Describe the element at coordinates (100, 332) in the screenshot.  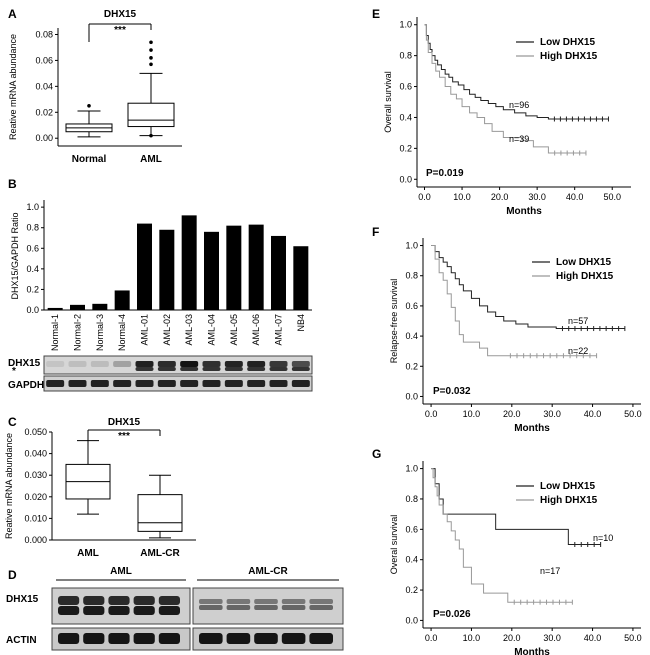
I see `x-category-label: Normal-3` at that location.